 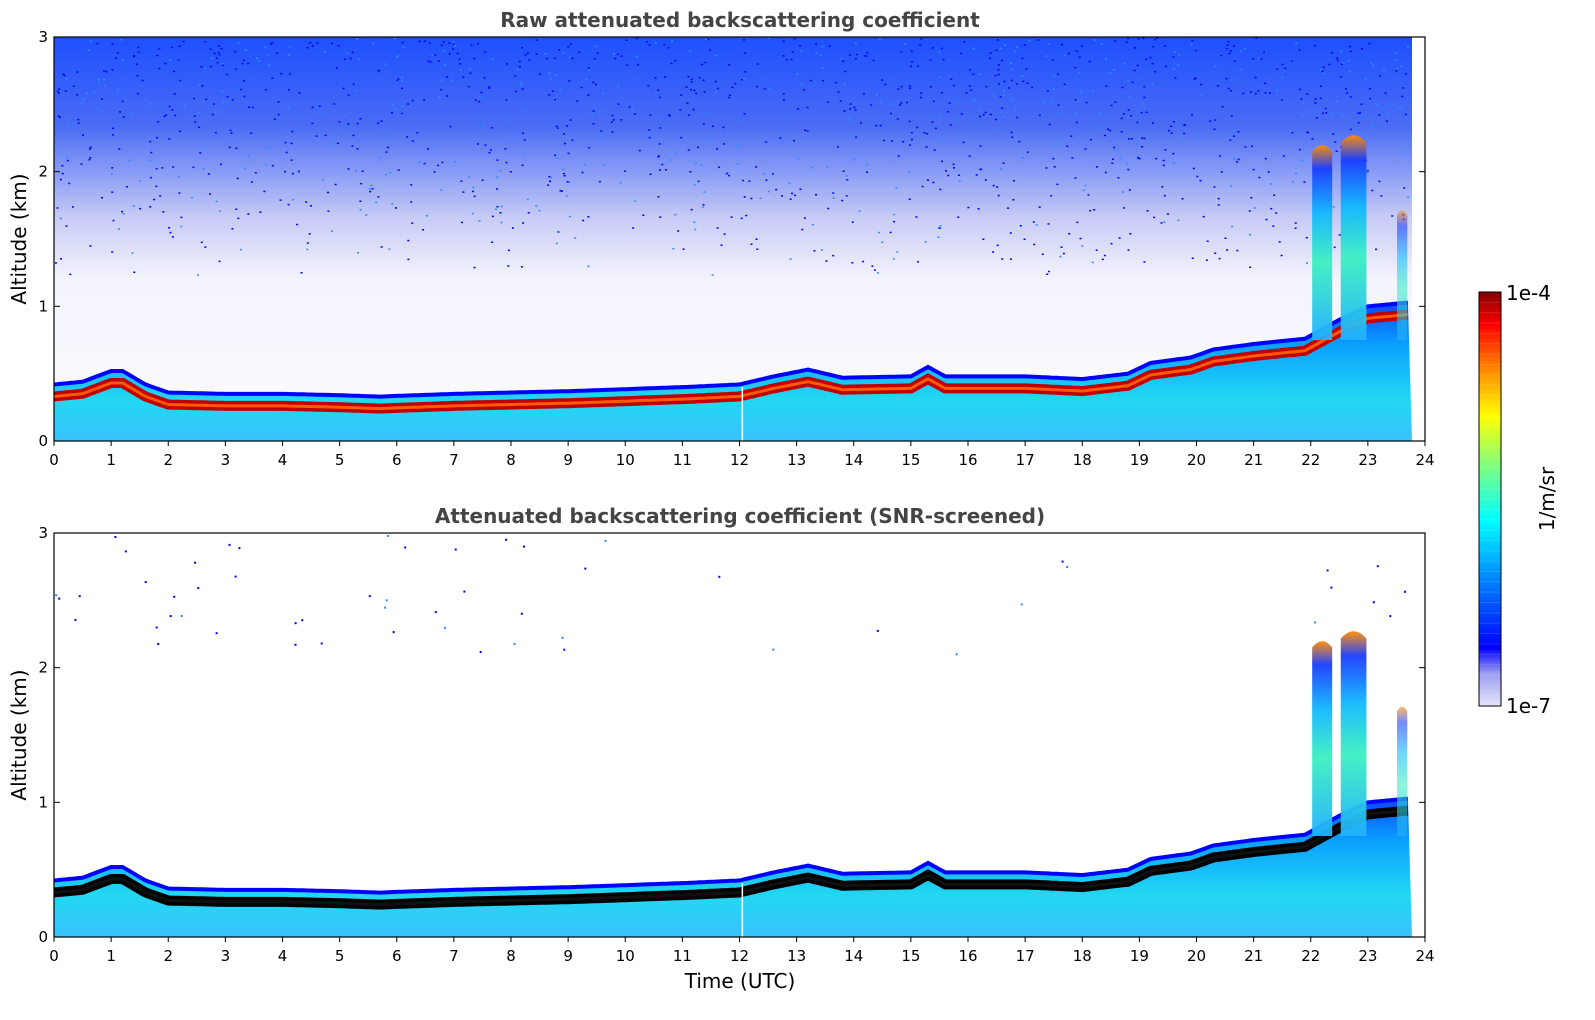 I want to click on colorbar-max-label: 1e-4, so click(x=1528, y=293).